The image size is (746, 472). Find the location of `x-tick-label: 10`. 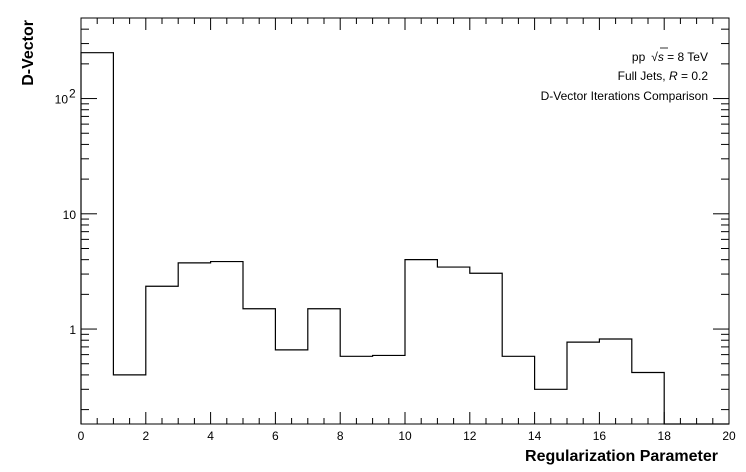

x-tick-label: 10 is located at coordinates (405, 436).